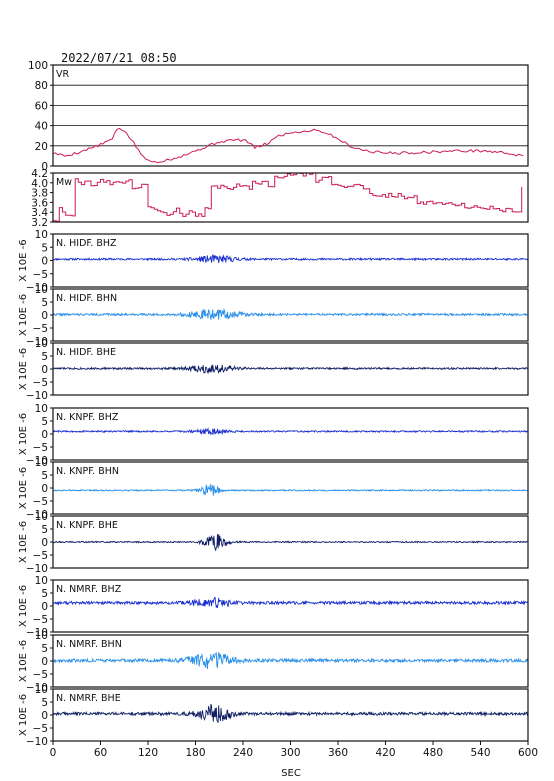  Describe the element at coordinates (41, 147) in the screenshot. I see `y-tick-label: 20` at that location.